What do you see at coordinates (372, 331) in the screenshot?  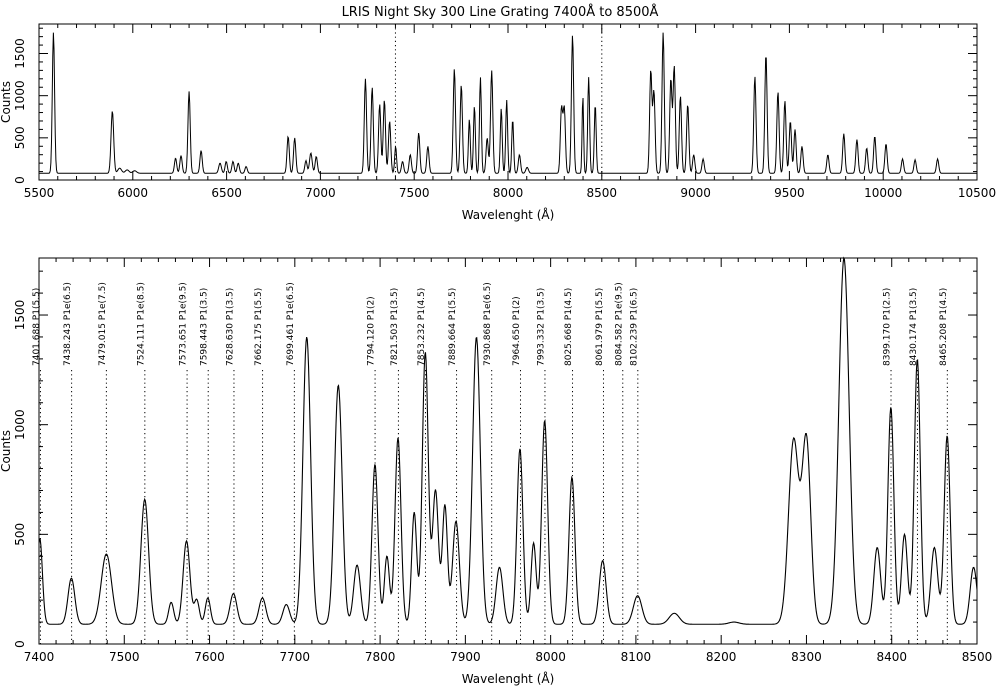 I see `line-id-label: 7794.120 P1(2)` at bounding box center [372, 331].